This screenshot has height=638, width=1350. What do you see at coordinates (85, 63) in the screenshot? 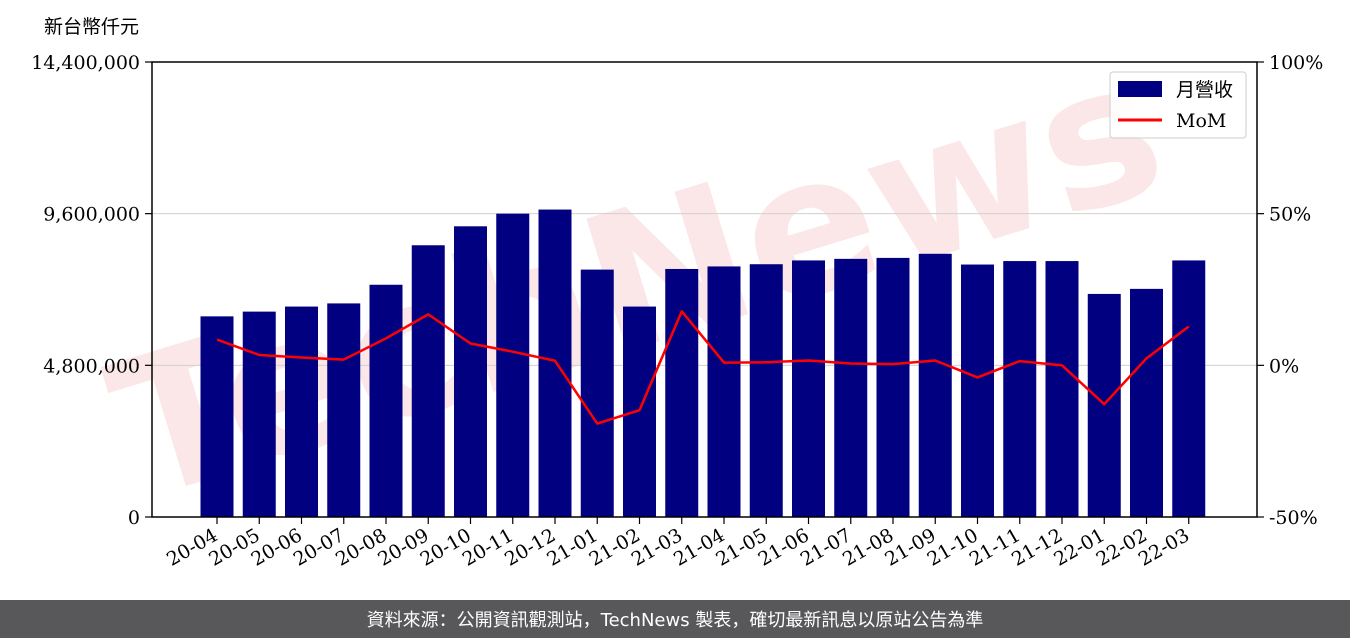
I see `left-tick-label: 14,400,000` at bounding box center [85, 63].